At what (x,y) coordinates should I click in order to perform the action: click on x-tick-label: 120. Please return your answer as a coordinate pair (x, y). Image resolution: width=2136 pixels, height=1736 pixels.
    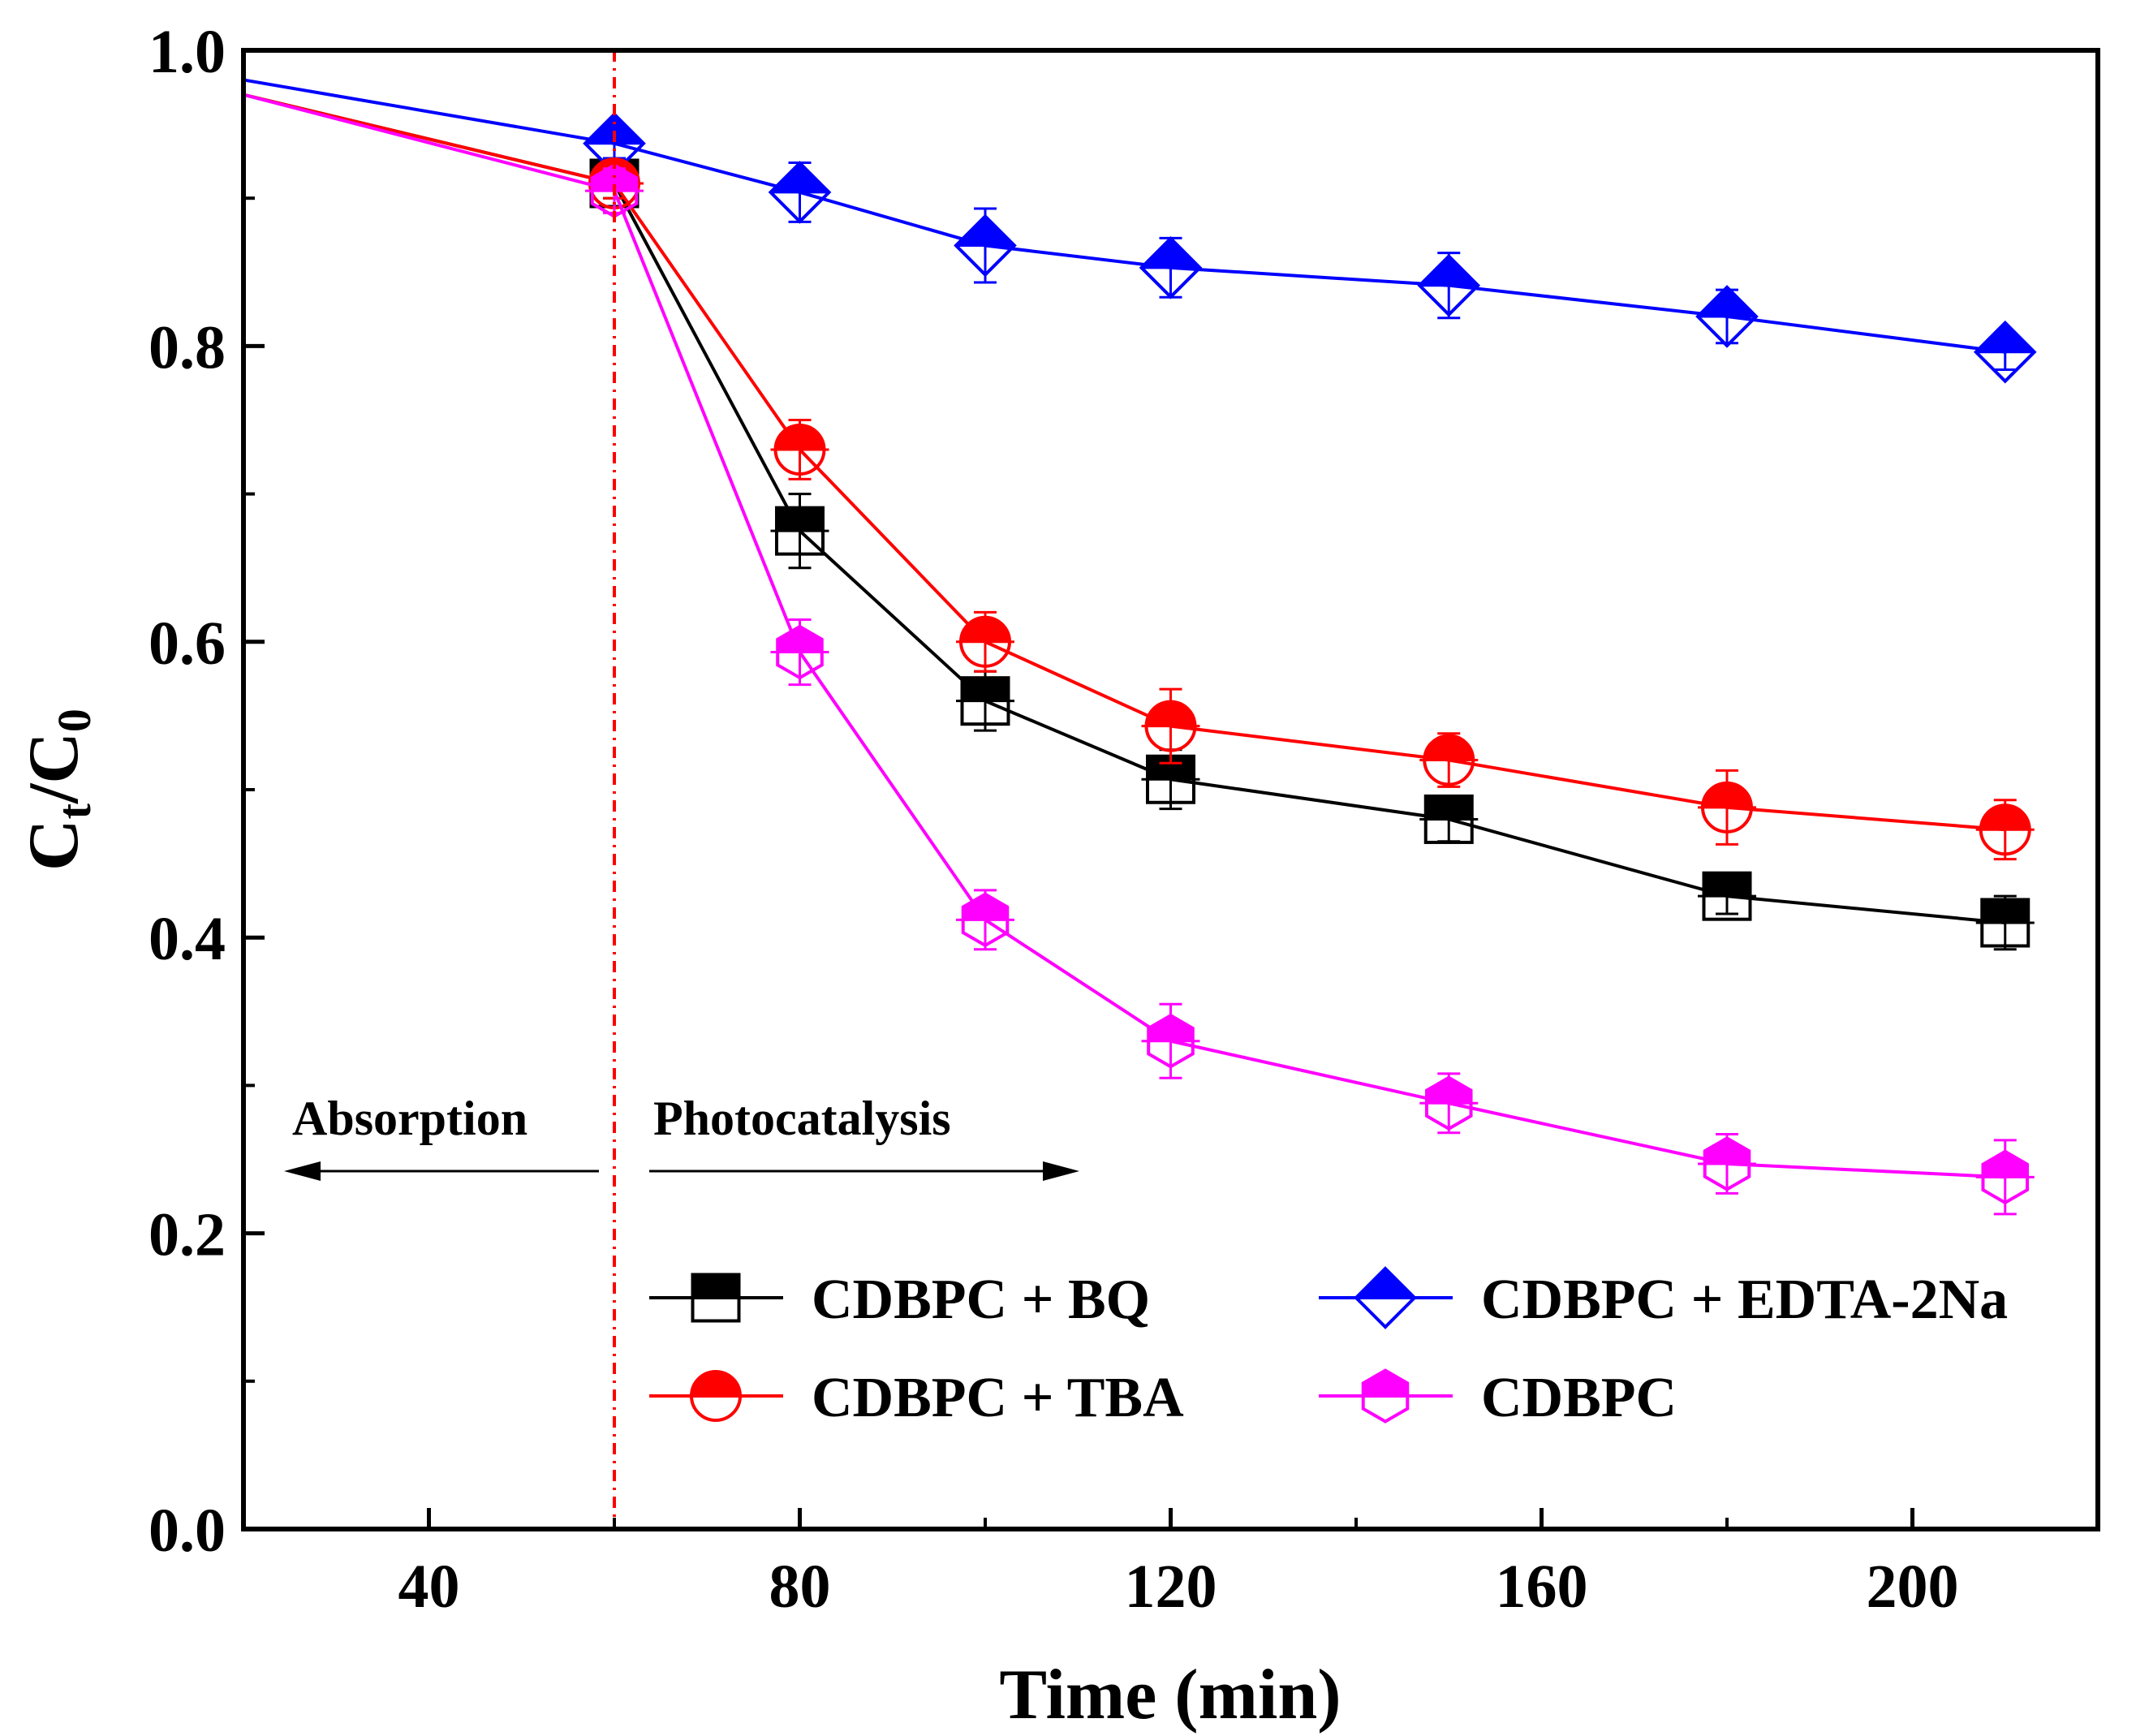
    Looking at the image, I should click on (1171, 1587).